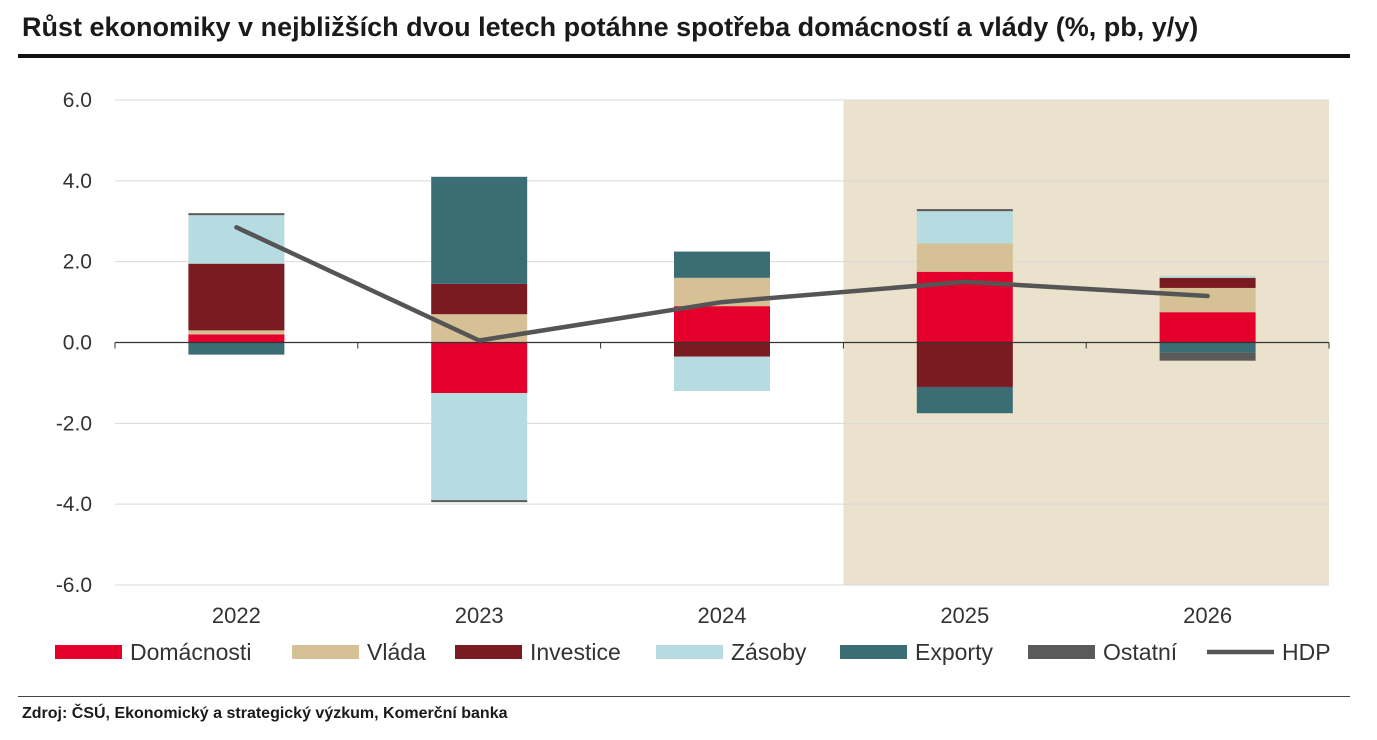  What do you see at coordinates (77, 181) in the screenshot?
I see `y-tick-label: 4.0` at bounding box center [77, 181].